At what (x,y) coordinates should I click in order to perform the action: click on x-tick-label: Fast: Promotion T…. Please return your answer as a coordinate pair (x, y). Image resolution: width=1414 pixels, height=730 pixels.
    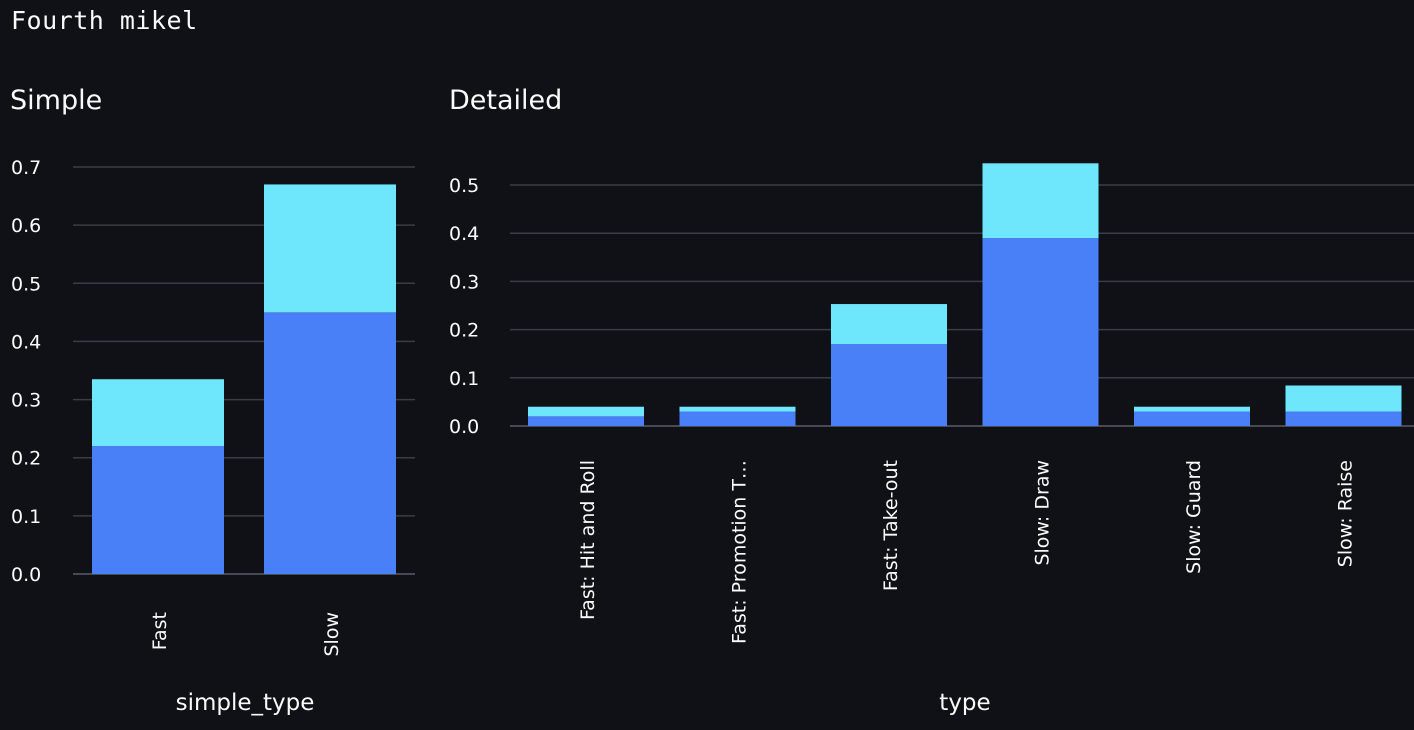
    Looking at the image, I should click on (740, 552).